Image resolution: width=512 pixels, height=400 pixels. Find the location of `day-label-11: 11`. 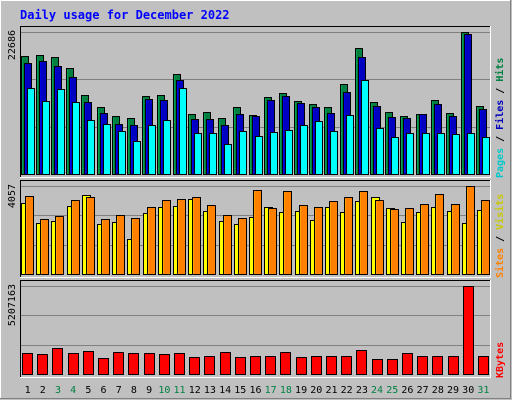

day-label-11: 11 is located at coordinates (180, 390).